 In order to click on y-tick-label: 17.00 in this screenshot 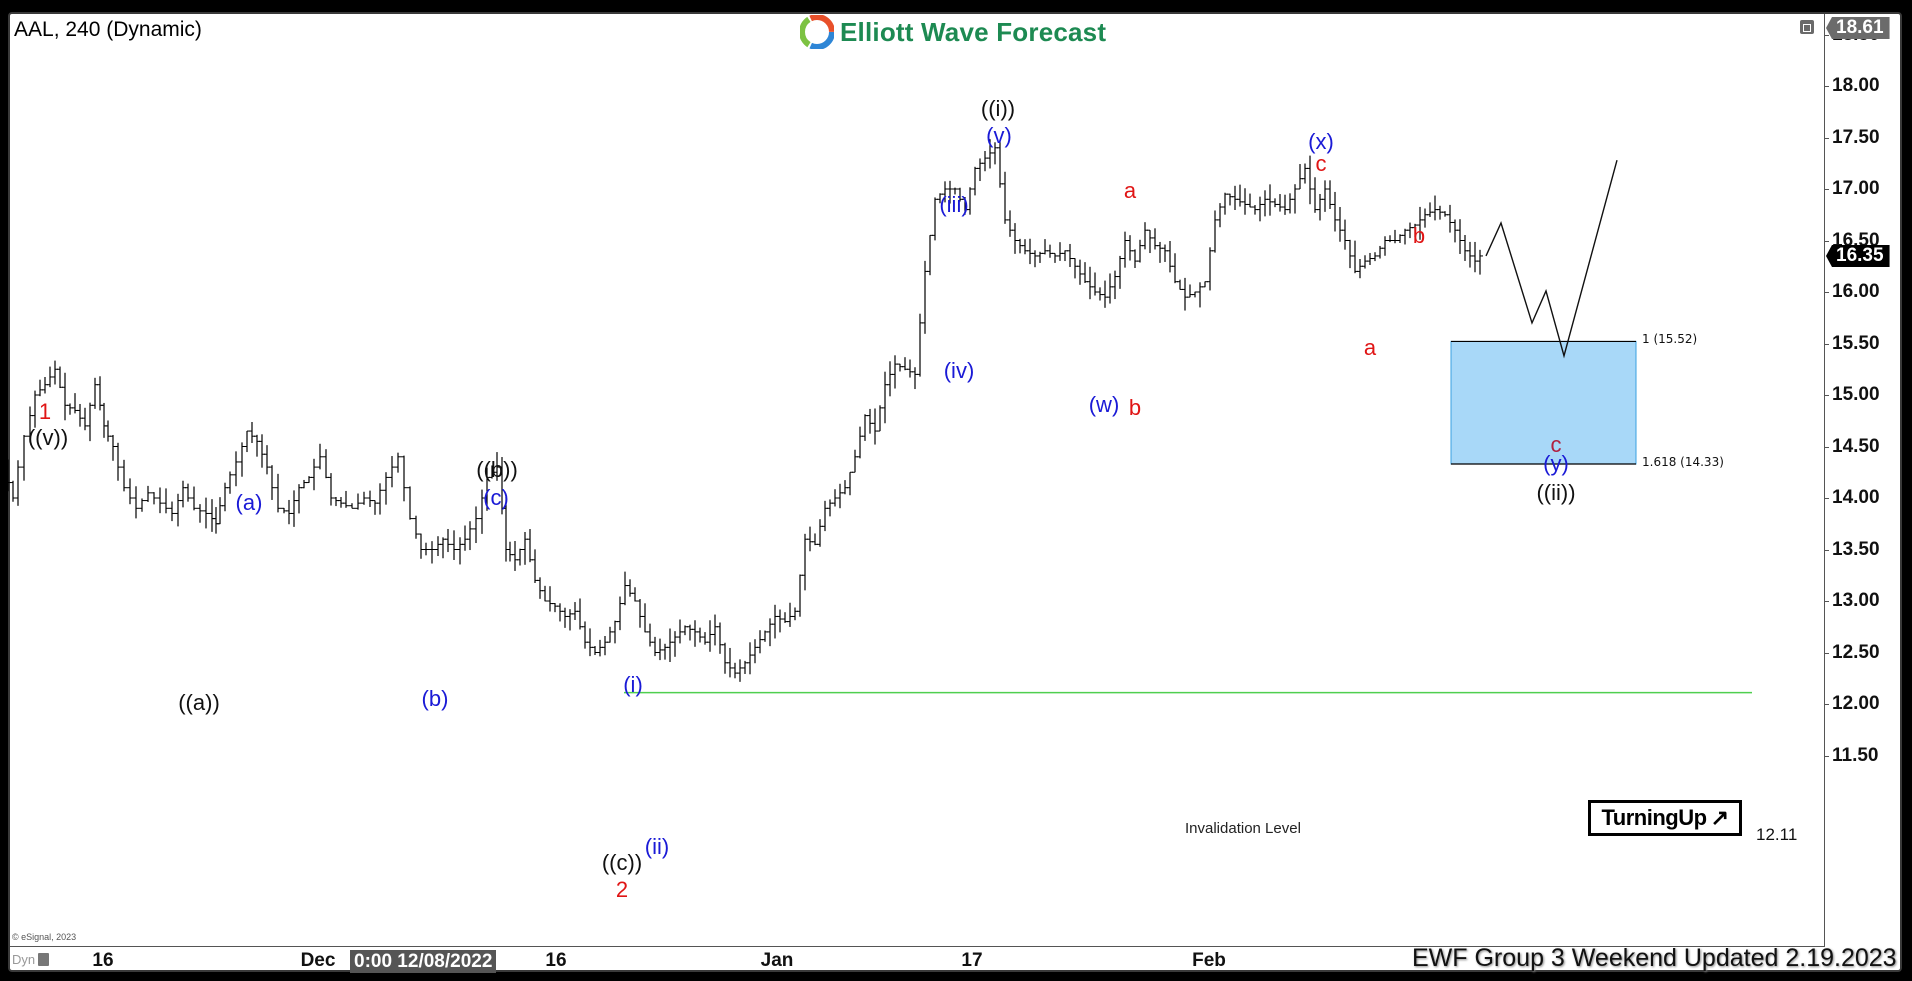, I will do `click(1856, 188)`.